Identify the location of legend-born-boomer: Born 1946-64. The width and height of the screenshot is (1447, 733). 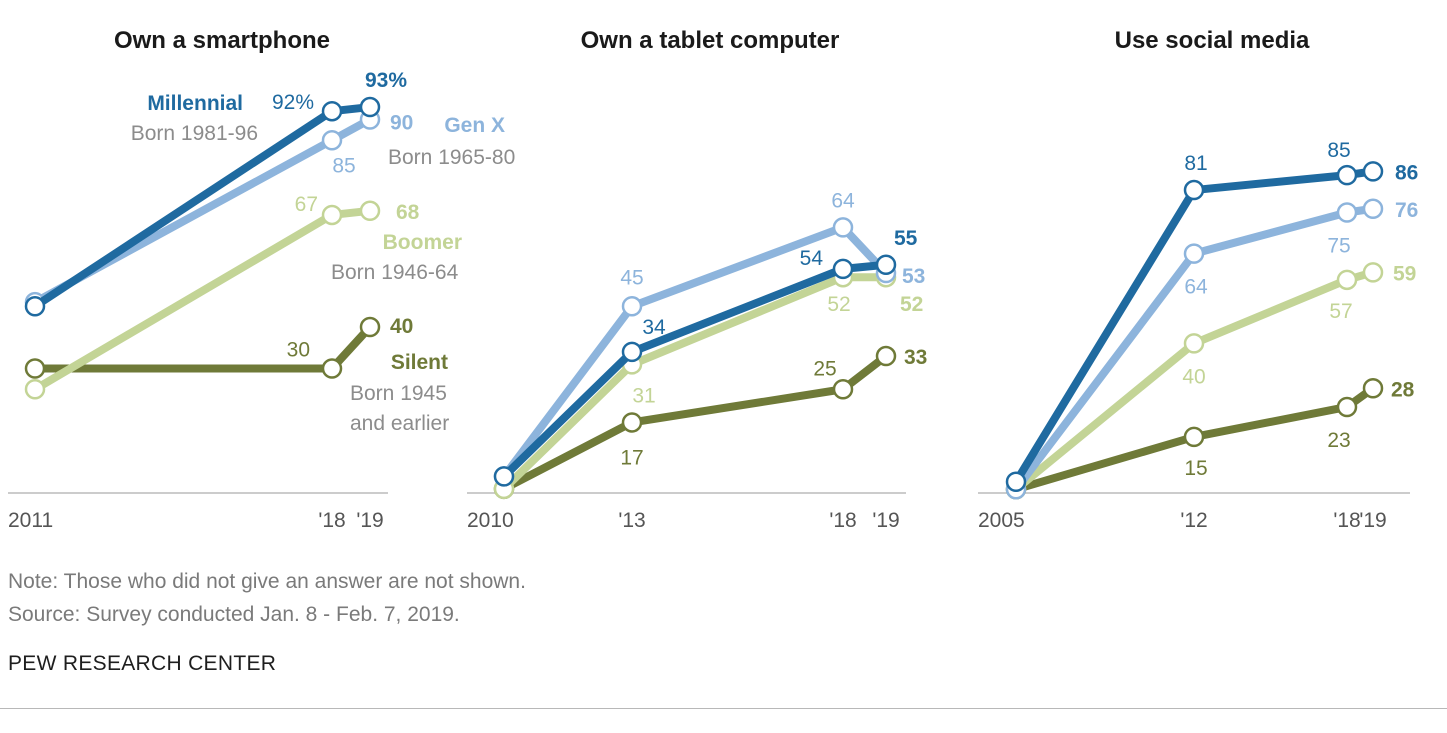
(395, 272).